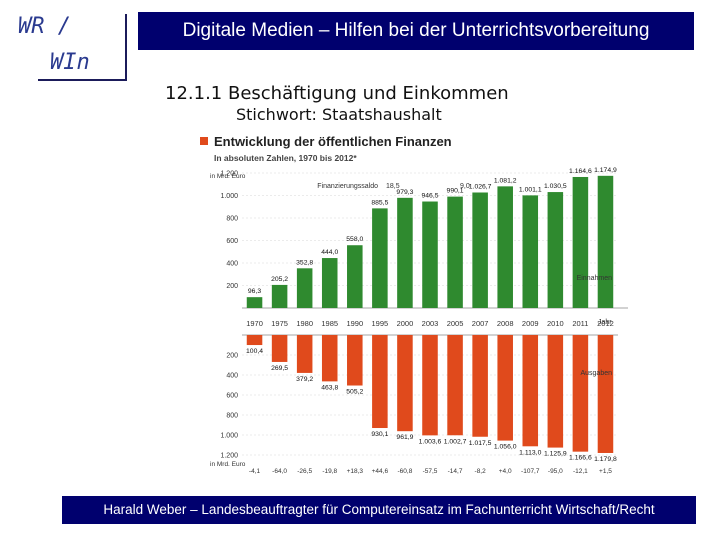  I want to click on x-tick-label: 1990, so click(354, 323).